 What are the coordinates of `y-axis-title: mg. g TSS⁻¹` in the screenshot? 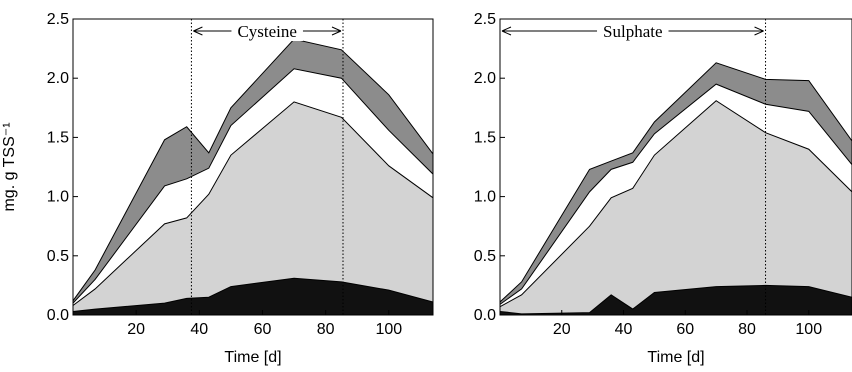 It's located at (9, 166).